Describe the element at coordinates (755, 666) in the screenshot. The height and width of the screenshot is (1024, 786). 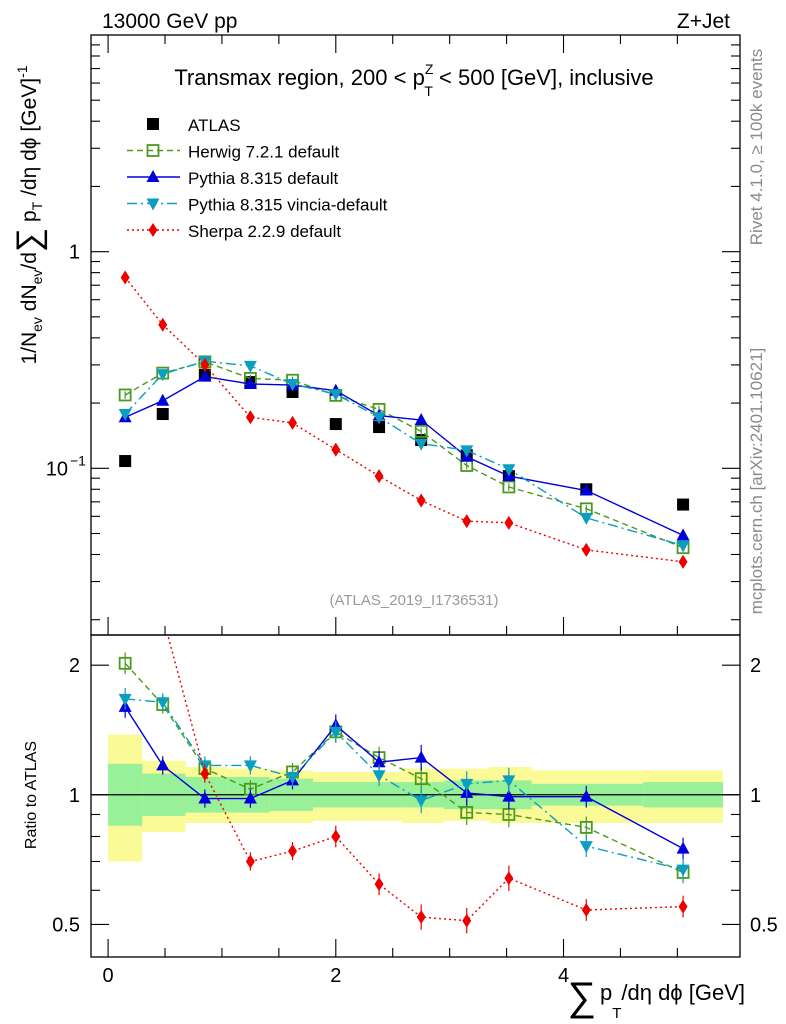
I see `ratio-tick-label-right: 2` at that location.